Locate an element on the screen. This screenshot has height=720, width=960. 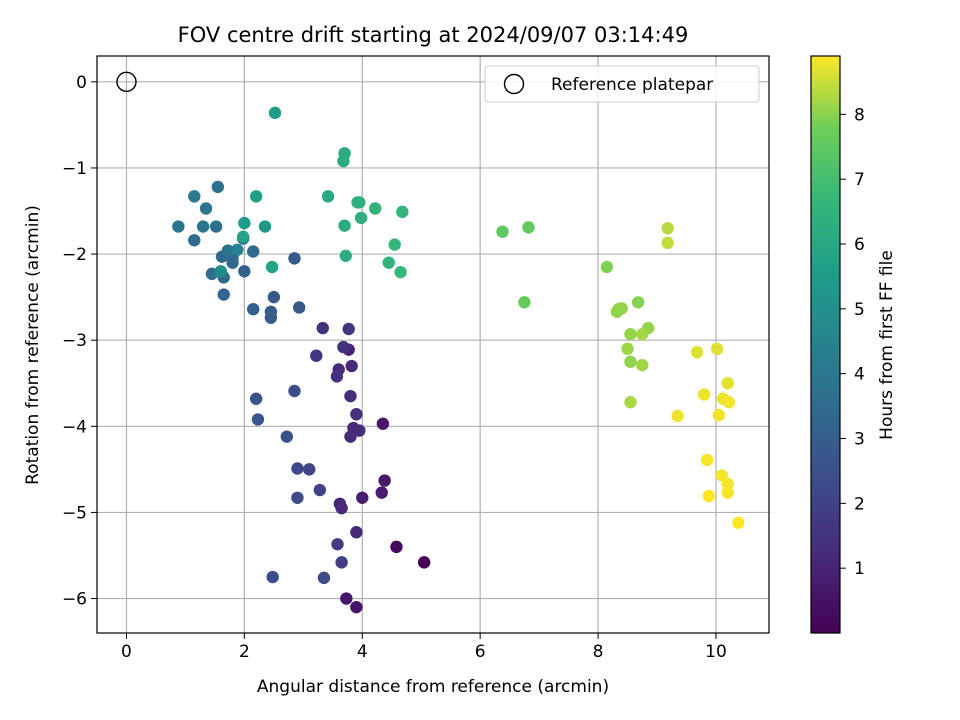
legend-label-reference: Reference platepar is located at coordinates (632, 85).